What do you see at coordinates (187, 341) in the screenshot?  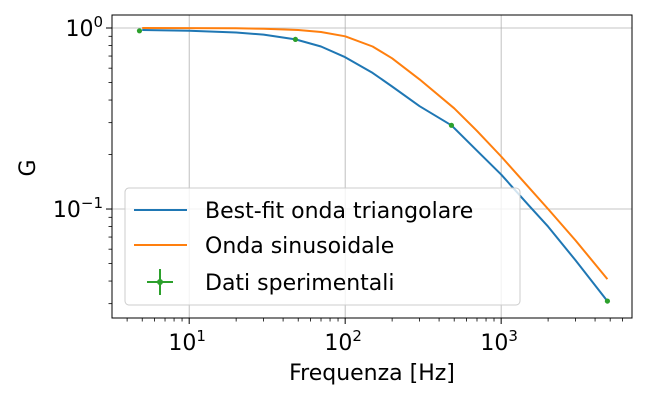 I see `x-tick-label: 10¹` at bounding box center [187, 341].